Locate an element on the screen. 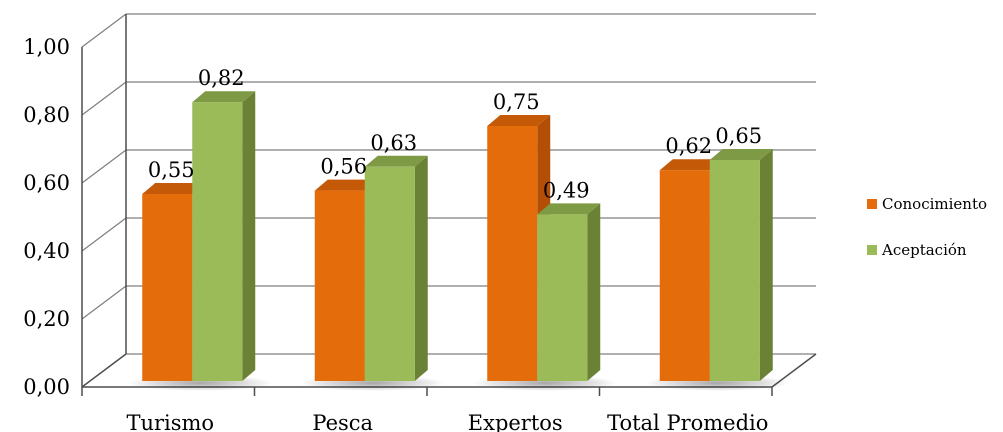 This screenshot has width=1003, height=432. data-label: 0,75 is located at coordinates (516, 102).